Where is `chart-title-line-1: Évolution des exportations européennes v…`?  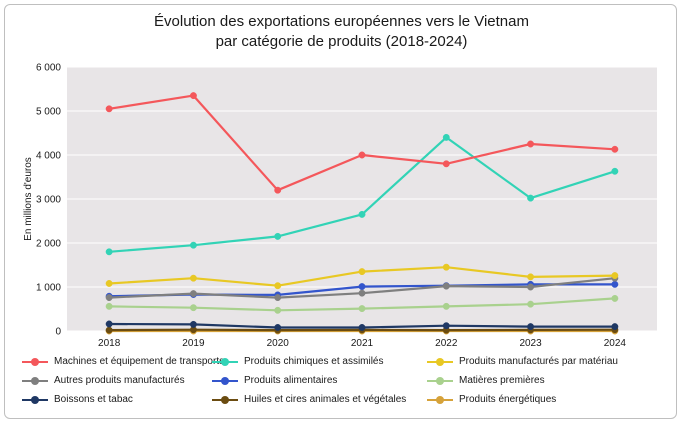 chart-title-line-1: Évolution des exportations européennes v… is located at coordinates (341, 21).